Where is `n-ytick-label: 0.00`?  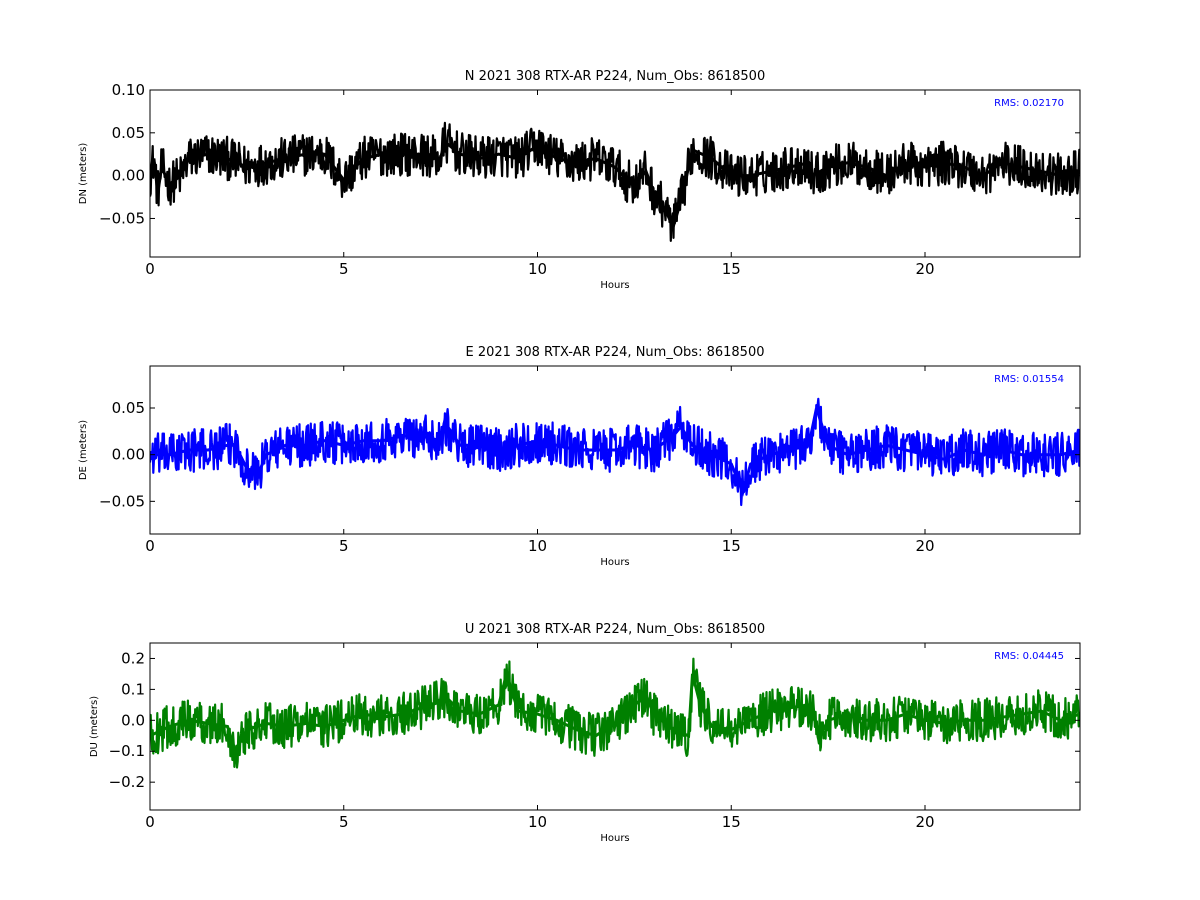 n-ytick-label: 0.00 is located at coordinates (128, 176).